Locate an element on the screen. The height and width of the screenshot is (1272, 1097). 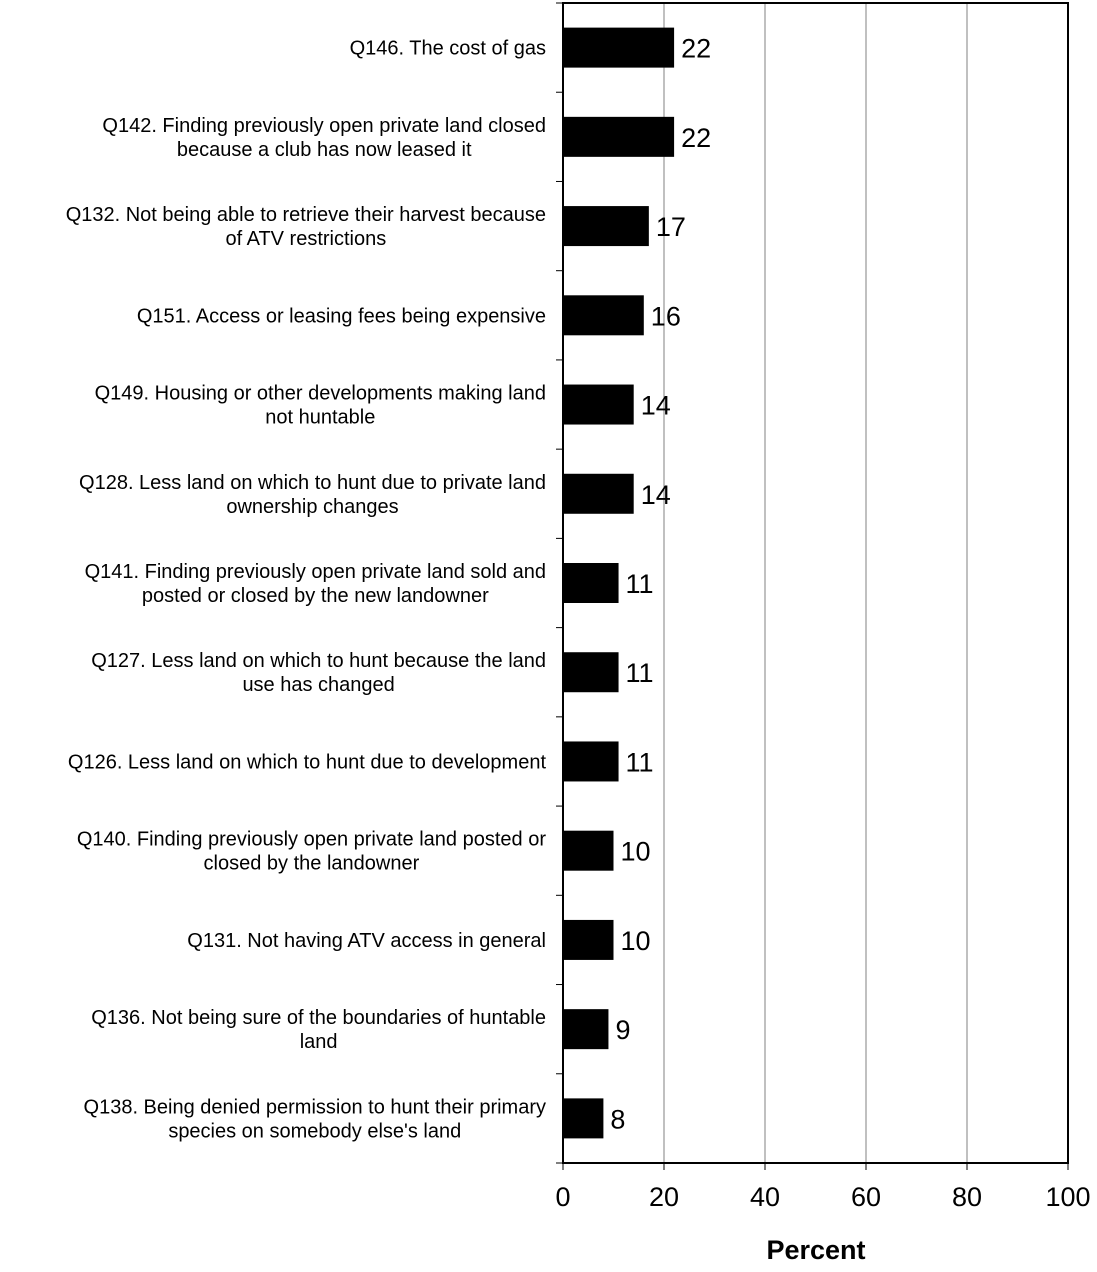
bars is located at coordinates (619, 583).